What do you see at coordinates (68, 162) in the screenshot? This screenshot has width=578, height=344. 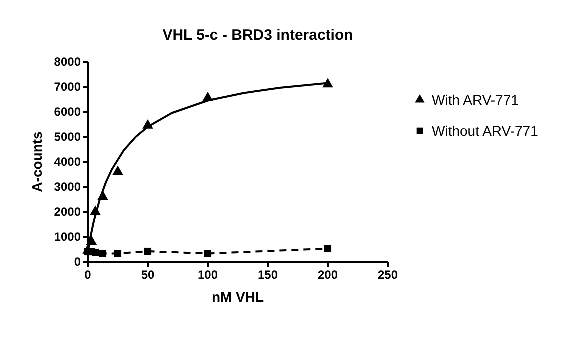 I see `y-tick-label: 4000` at bounding box center [68, 162].